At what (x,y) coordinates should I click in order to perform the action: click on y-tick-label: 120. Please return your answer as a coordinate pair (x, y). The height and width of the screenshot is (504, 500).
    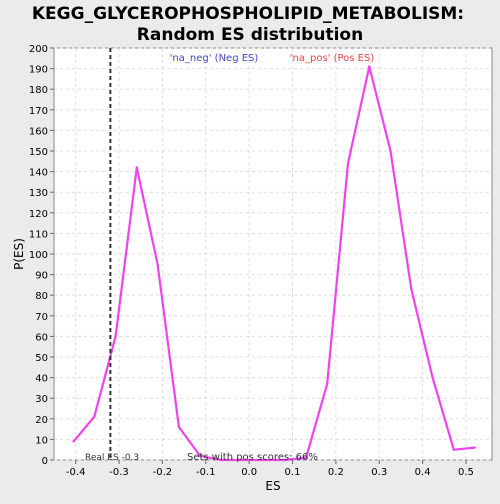
    Looking at the image, I should click on (38, 214).